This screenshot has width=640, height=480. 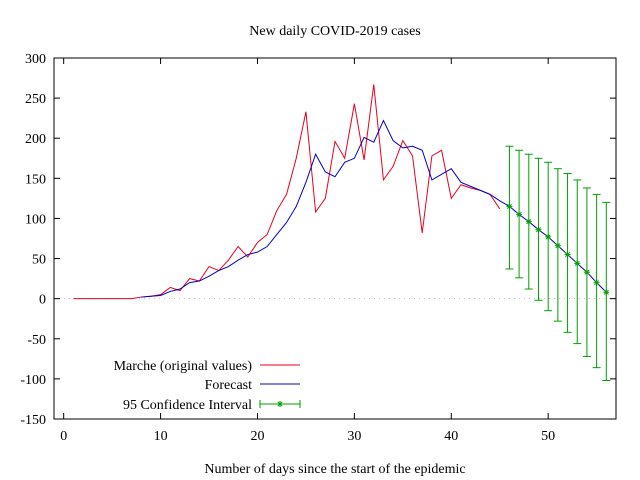 I want to click on x-tick-label: 50, so click(x=548, y=436).